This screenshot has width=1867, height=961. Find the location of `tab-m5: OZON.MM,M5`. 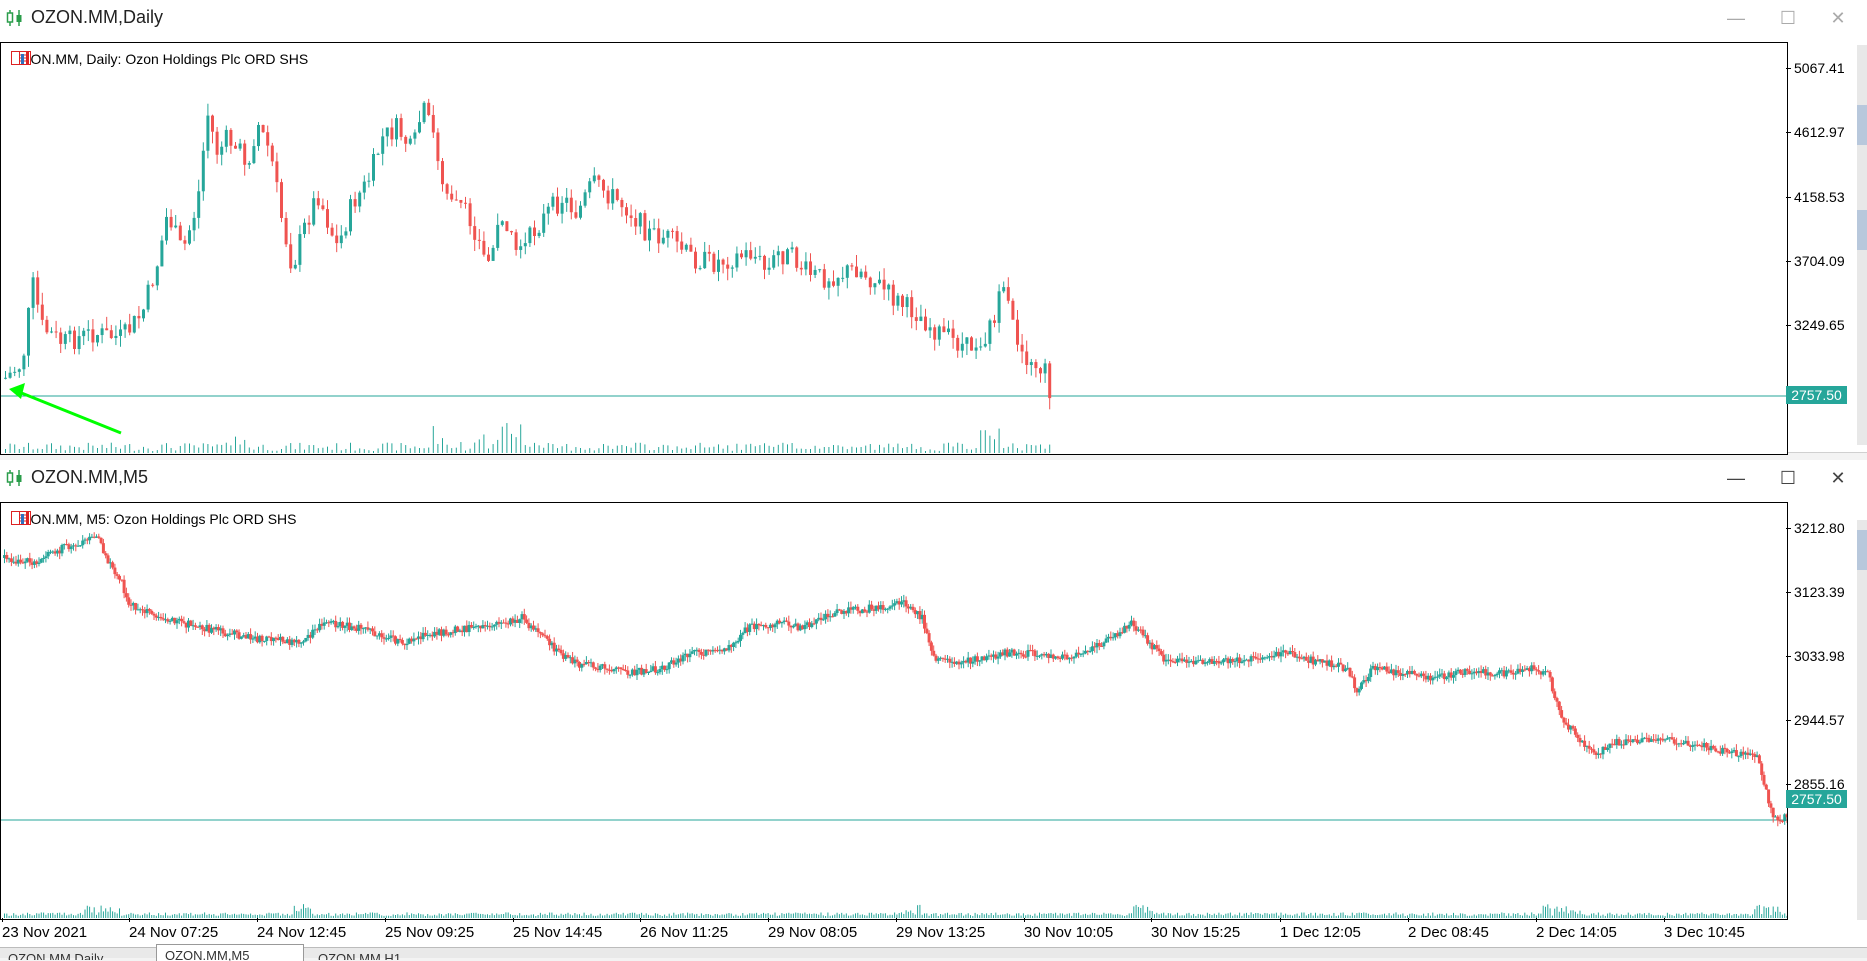

tab-m5: OZON.MM,M5 is located at coordinates (230, 952).